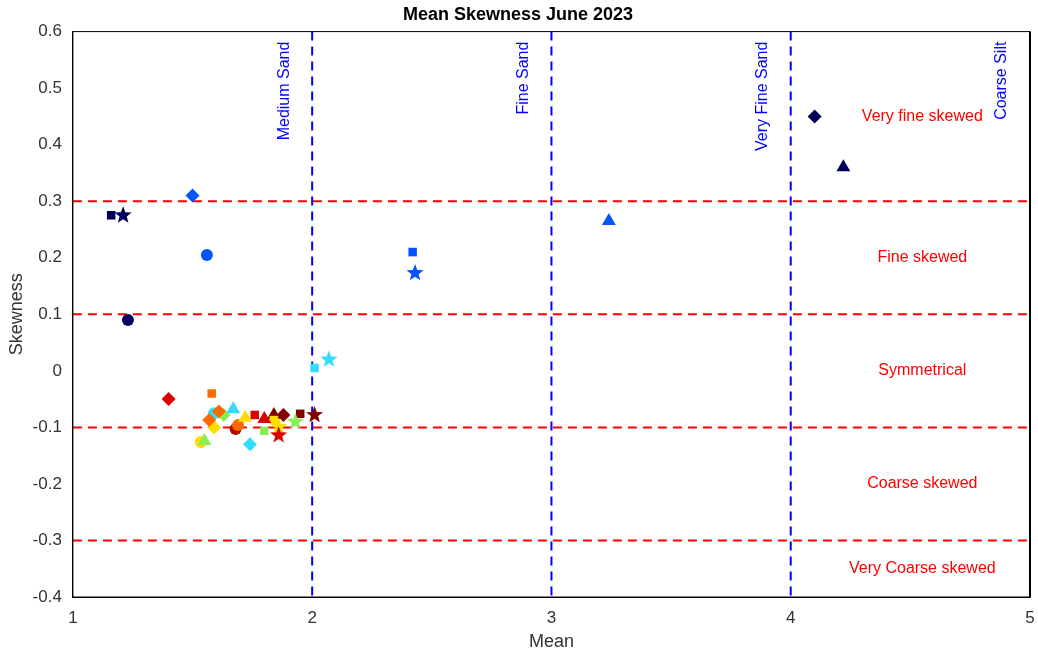 Image resolution: width=1038 pixels, height=653 pixels. What do you see at coordinates (50, 313) in the screenshot?
I see `y-tick-label: 0.1` at bounding box center [50, 313].